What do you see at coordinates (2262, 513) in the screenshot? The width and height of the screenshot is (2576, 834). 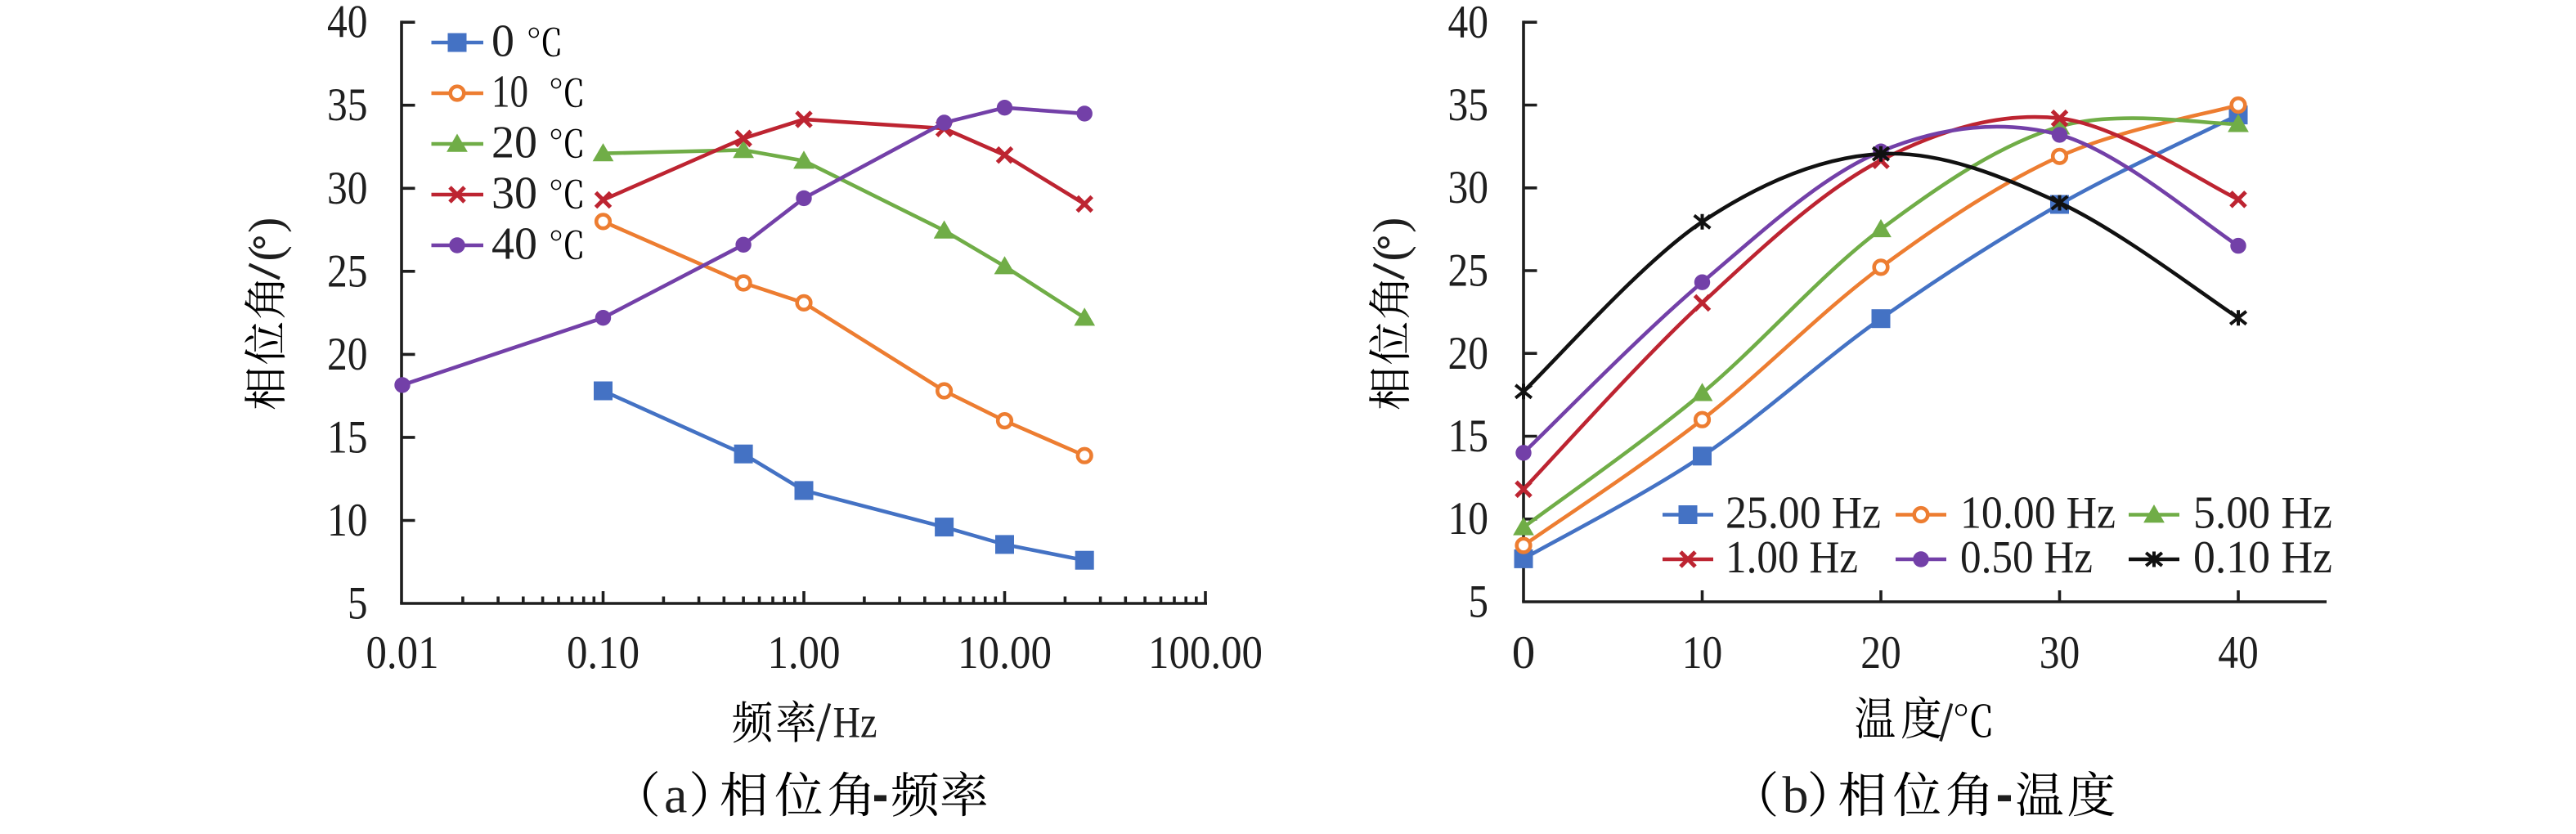 I see `svg-text: 5.00 Hz` at bounding box center [2262, 513].